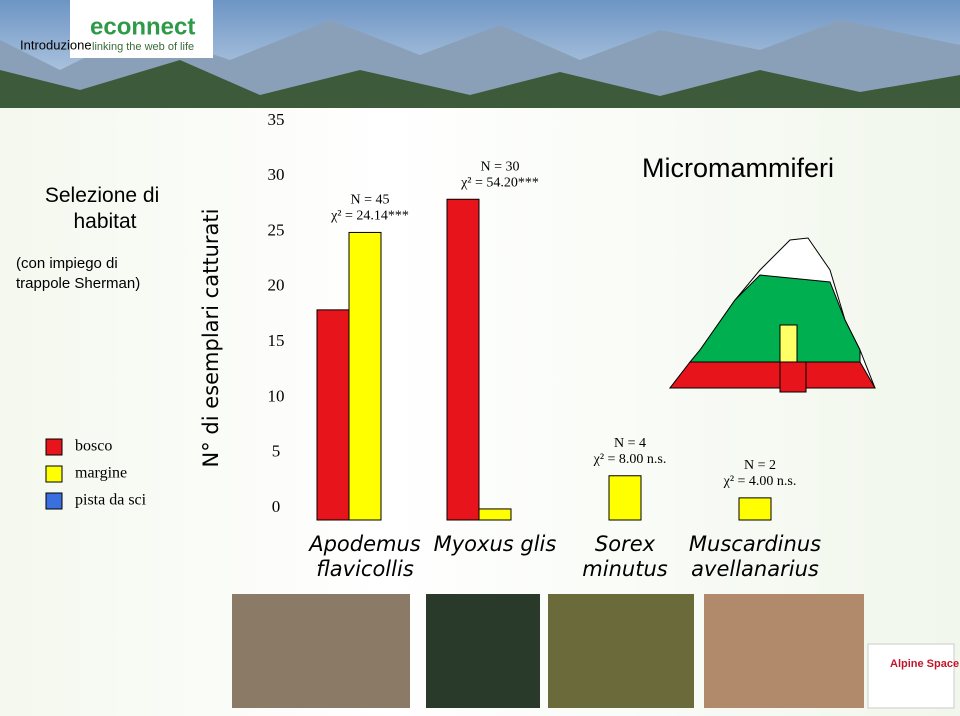 The image size is (960, 716). Describe the element at coordinates (924, 664) in the screenshot. I see `footer-logo: Alpine Space` at that location.